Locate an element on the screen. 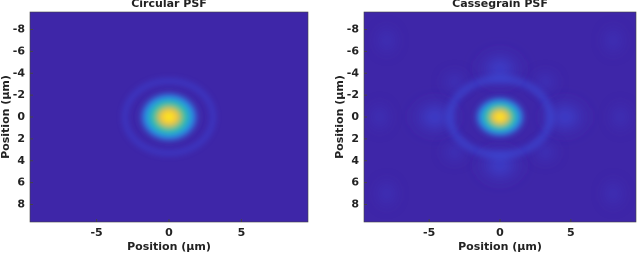  psf-image is located at coordinates (169, 117).